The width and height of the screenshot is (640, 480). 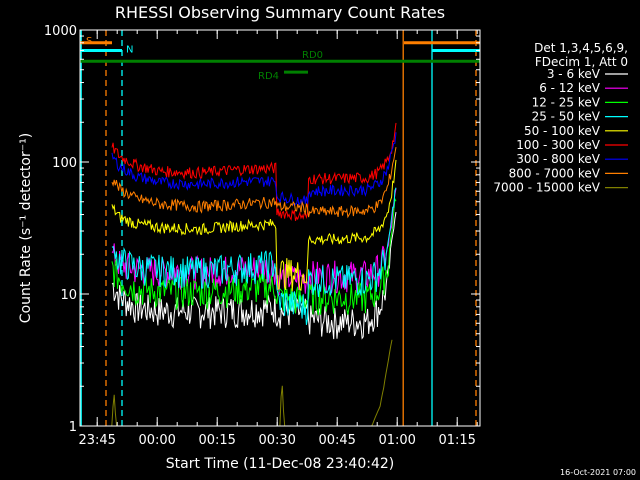 I want to click on y-tick-label: 1000, so click(x=60, y=31).